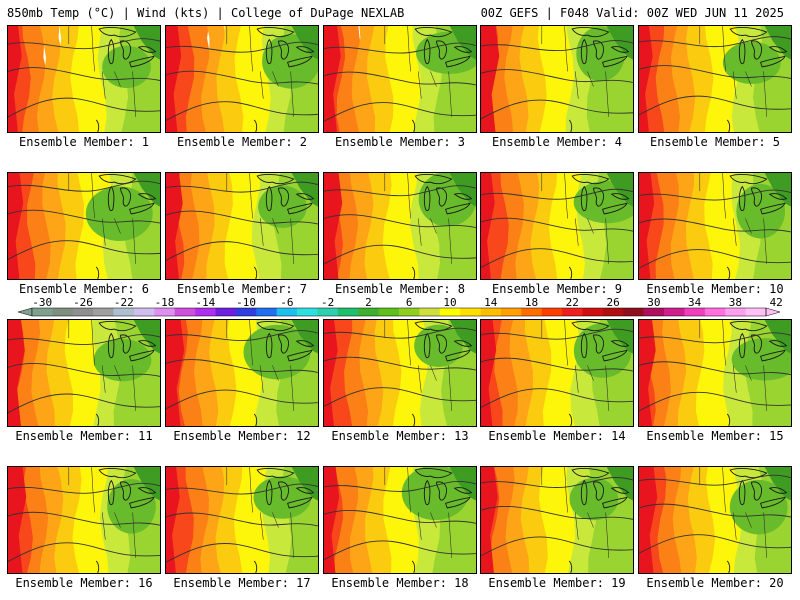  I want to click on colorbar-tick-label: -10, so click(246, 302).